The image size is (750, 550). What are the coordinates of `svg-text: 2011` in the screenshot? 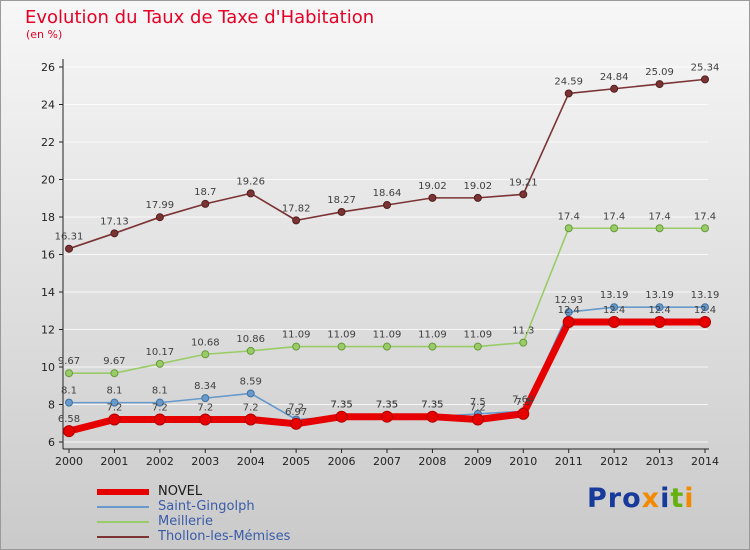 It's located at (569, 461).